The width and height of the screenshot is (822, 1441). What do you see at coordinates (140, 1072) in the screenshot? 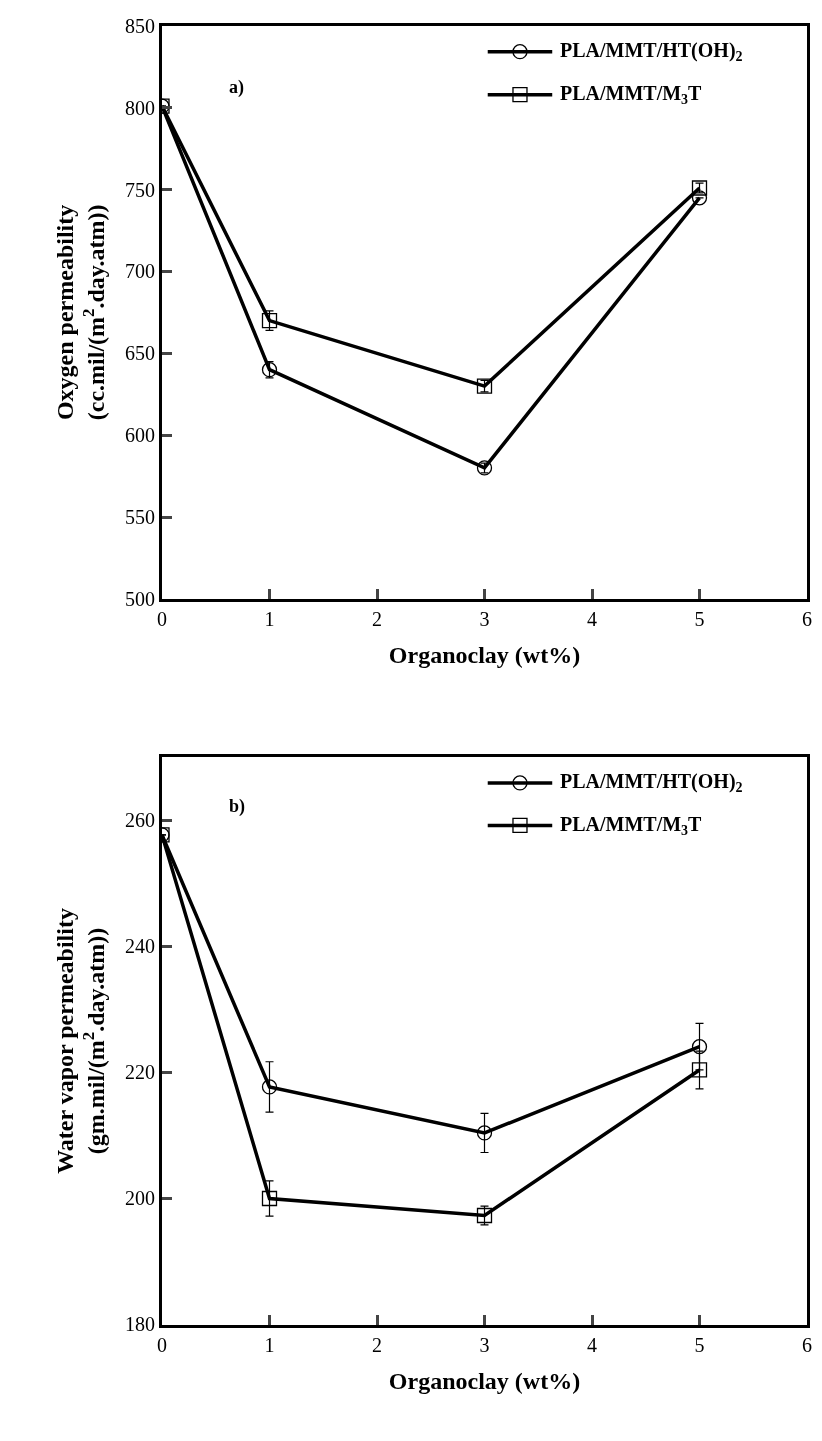
I see `y-tick-label: 220` at bounding box center [140, 1072].